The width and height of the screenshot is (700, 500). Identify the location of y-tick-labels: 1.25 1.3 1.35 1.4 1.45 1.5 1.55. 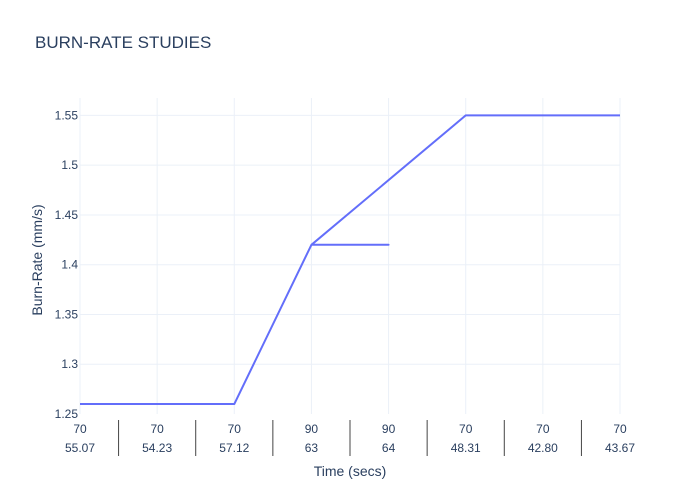
(67, 264).